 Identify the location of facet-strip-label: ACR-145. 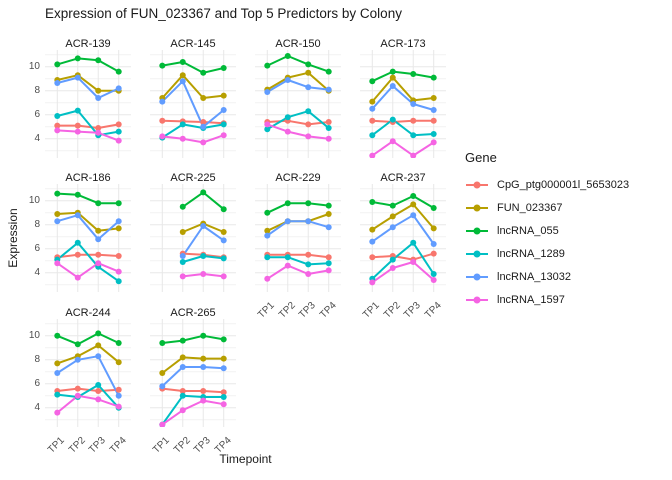
(193, 44).